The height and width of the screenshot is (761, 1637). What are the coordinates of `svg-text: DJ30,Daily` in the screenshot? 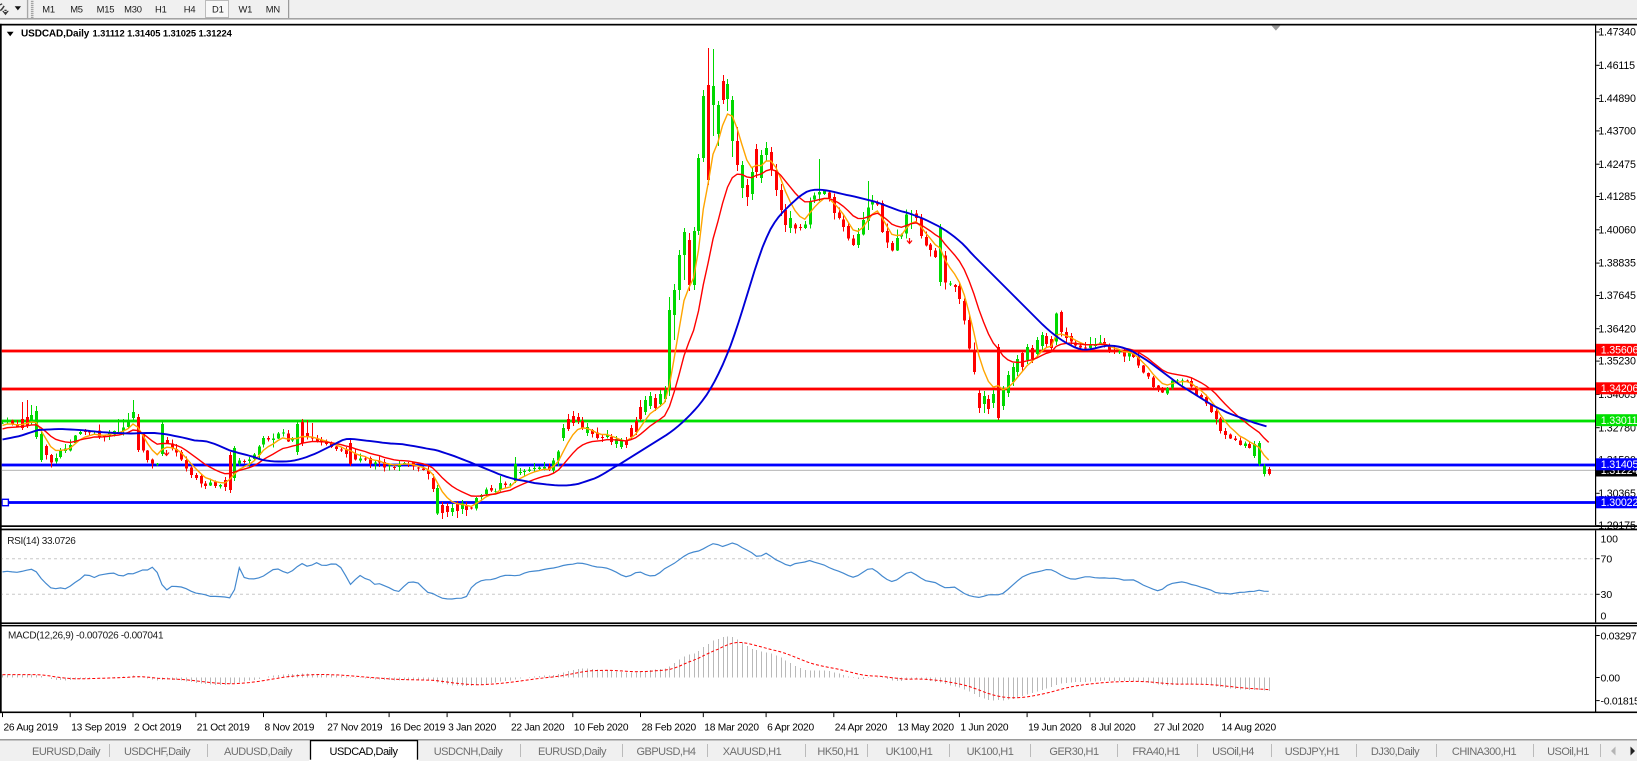 It's located at (1395, 752).